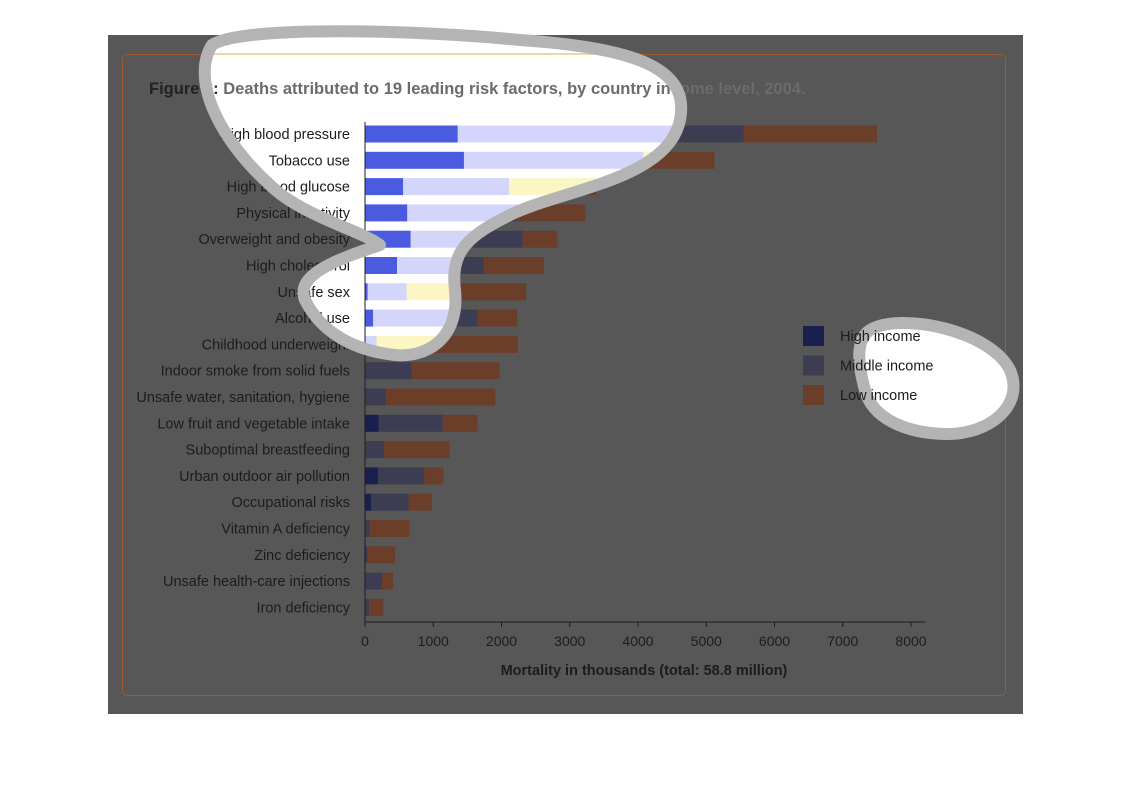 The image size is (1130, 808). Describe the element at coordinates (304, 608) in the screenshot. I see `category-label: Iron deficiency` at that location.